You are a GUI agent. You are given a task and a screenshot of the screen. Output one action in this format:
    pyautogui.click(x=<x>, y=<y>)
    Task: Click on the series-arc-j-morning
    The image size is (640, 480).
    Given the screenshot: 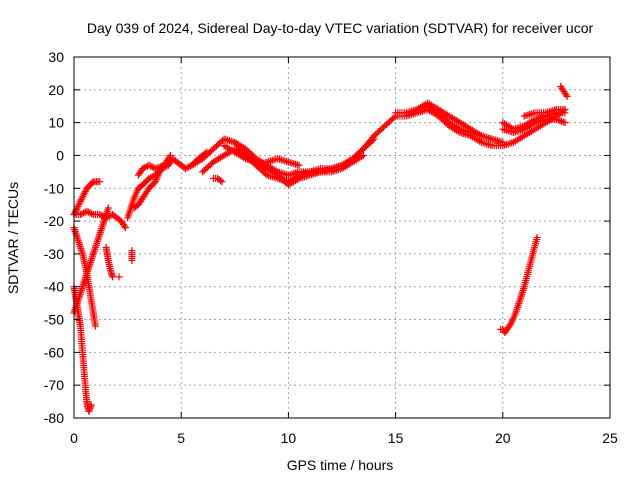 What is the action you would take?
    pyautogui.click(x=152, y=181)
    